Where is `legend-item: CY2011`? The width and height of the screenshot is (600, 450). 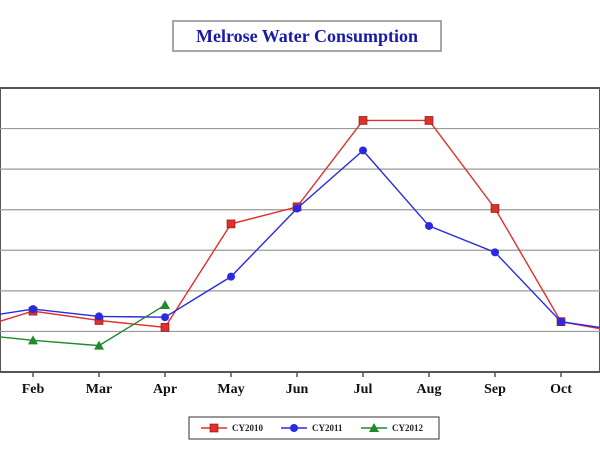 legend-item: CY2011 is located at coordinates (312, 428).